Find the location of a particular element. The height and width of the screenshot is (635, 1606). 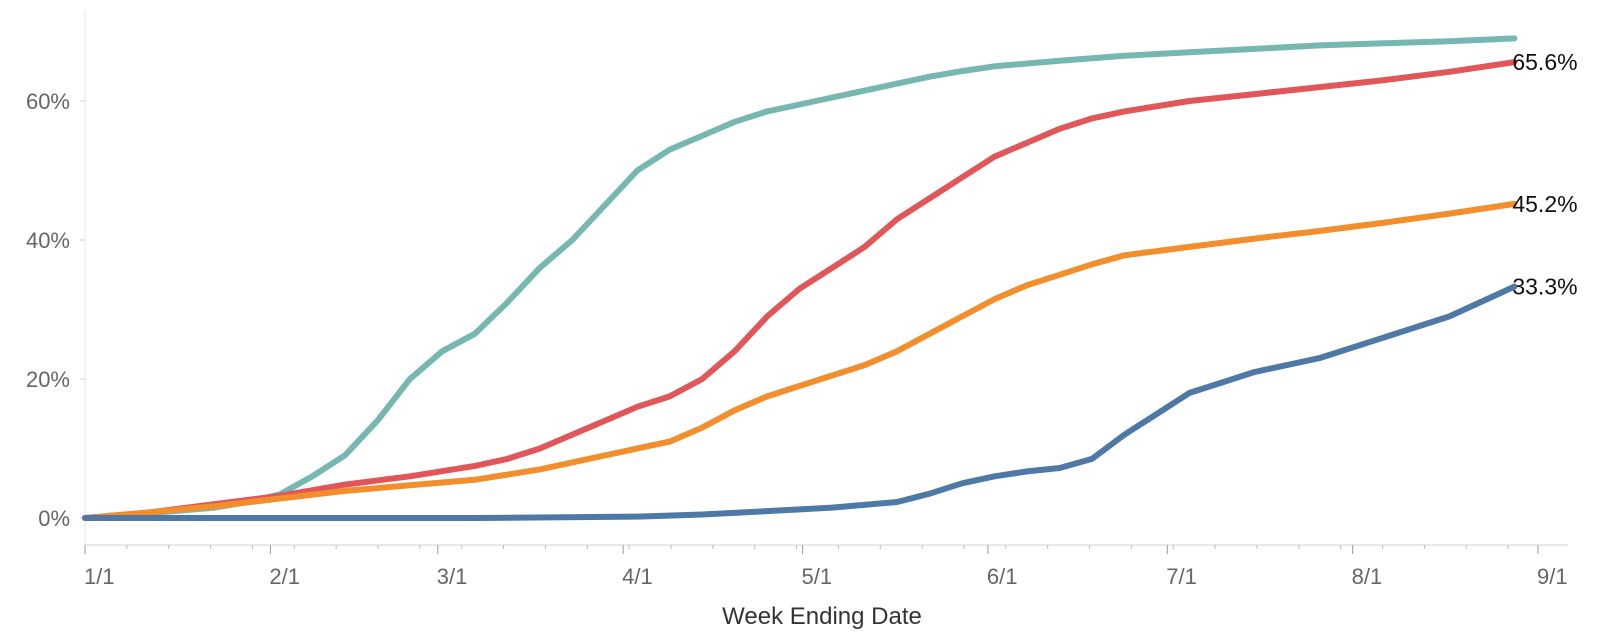

x-tick-label: 7/1 is located at coordinates (1181, 576).